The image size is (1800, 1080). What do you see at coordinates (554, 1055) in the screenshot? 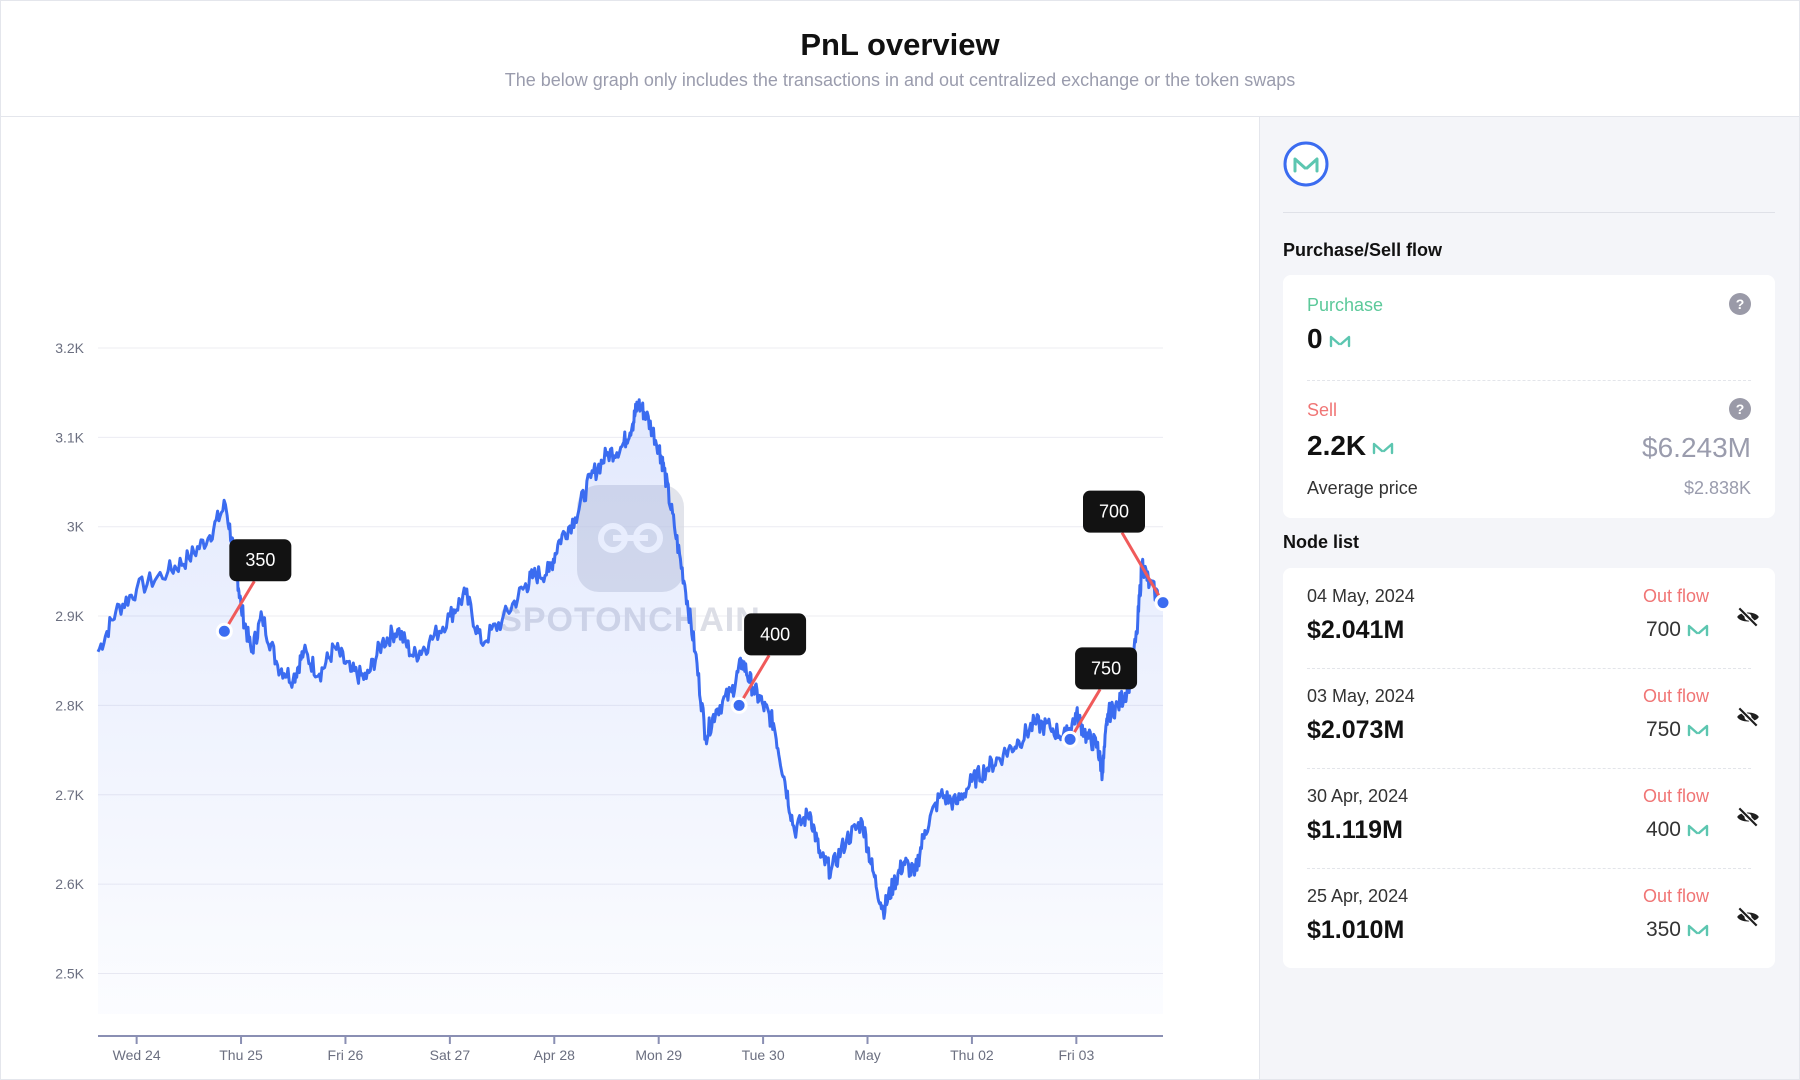
I see `x-tick-label: Apr 28` at bounding box center [554, 1055].